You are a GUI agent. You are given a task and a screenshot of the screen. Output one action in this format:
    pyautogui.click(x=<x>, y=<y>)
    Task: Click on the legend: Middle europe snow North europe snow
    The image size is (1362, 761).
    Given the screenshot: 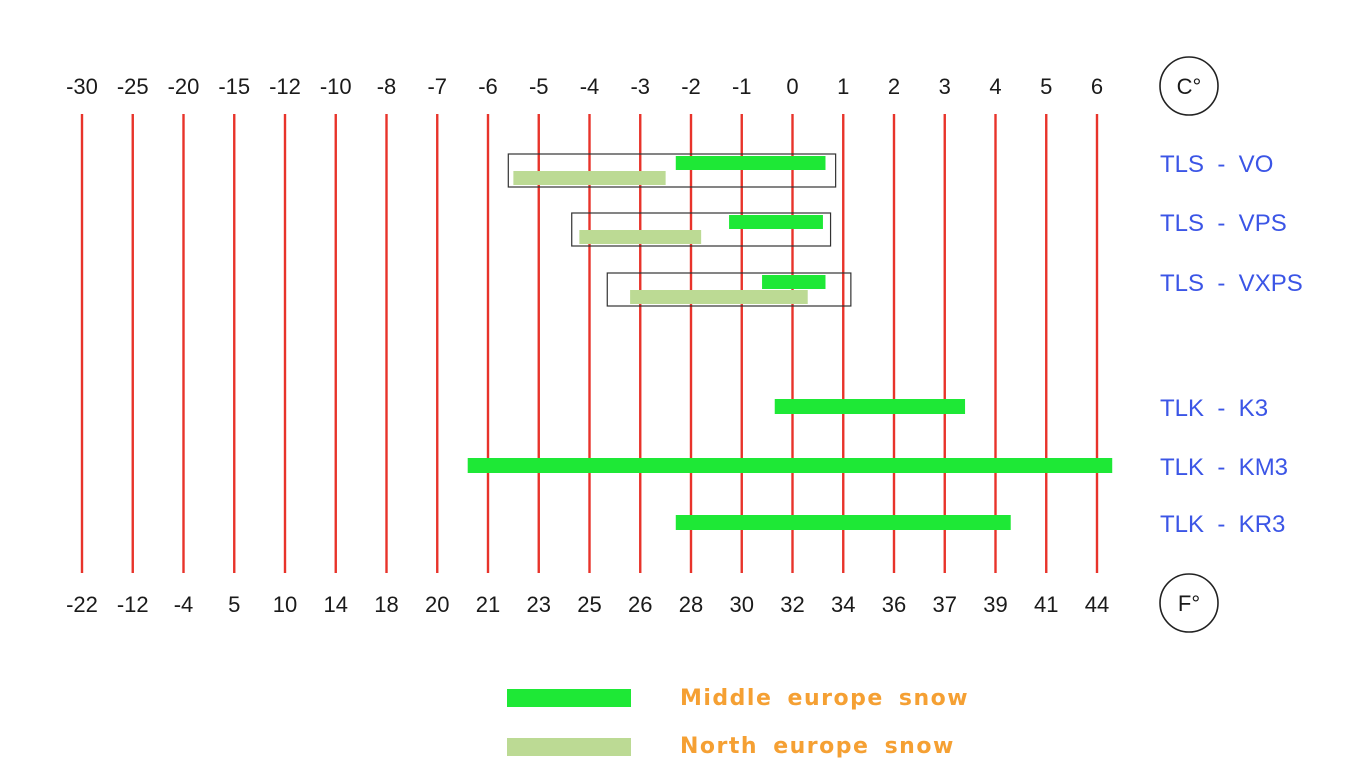 What is the action you would take?
    pyautogui.click(x=738, y=722)
    